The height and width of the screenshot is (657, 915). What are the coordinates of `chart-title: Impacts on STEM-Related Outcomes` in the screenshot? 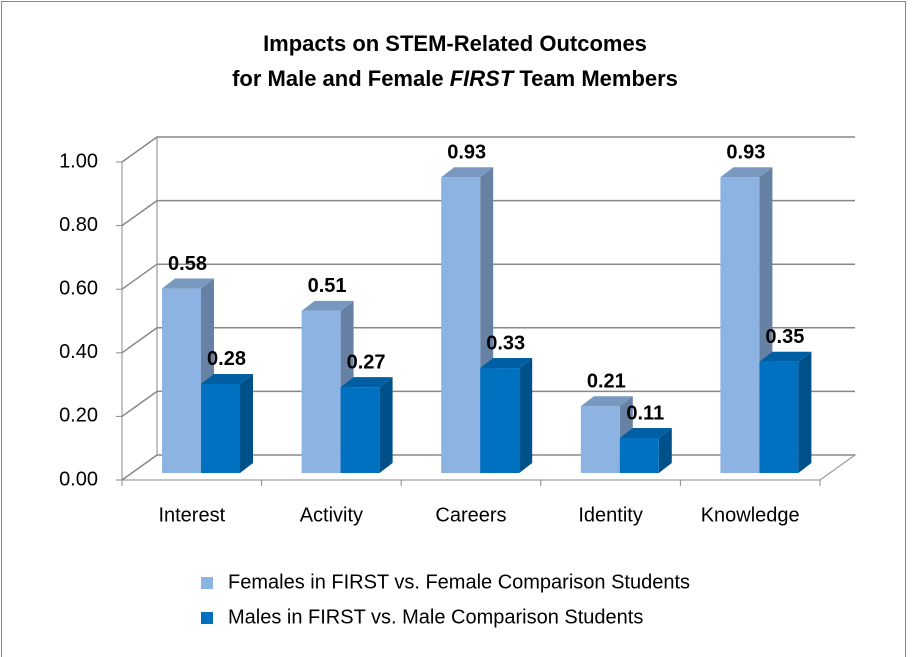 It's located at (455, 43).